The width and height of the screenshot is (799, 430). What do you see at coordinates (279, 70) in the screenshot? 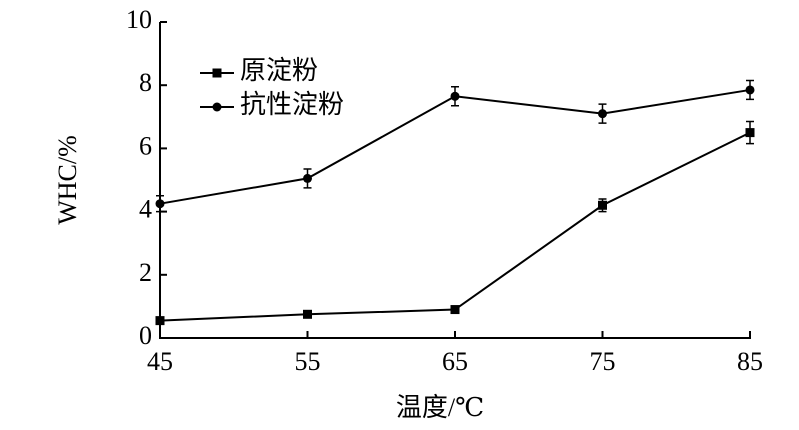
I see `legend-label: 原淀粉` at bounding box center [279, 70].